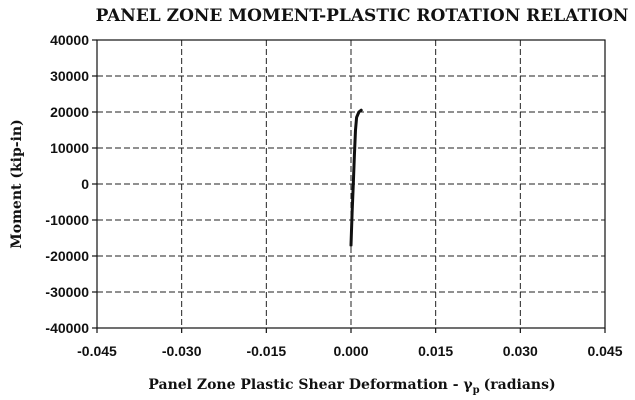 The image size is (635, 400). Describe the element at coordinates (69, 76) in the screenshot. I see `y-tick-label: 30000` at that location.